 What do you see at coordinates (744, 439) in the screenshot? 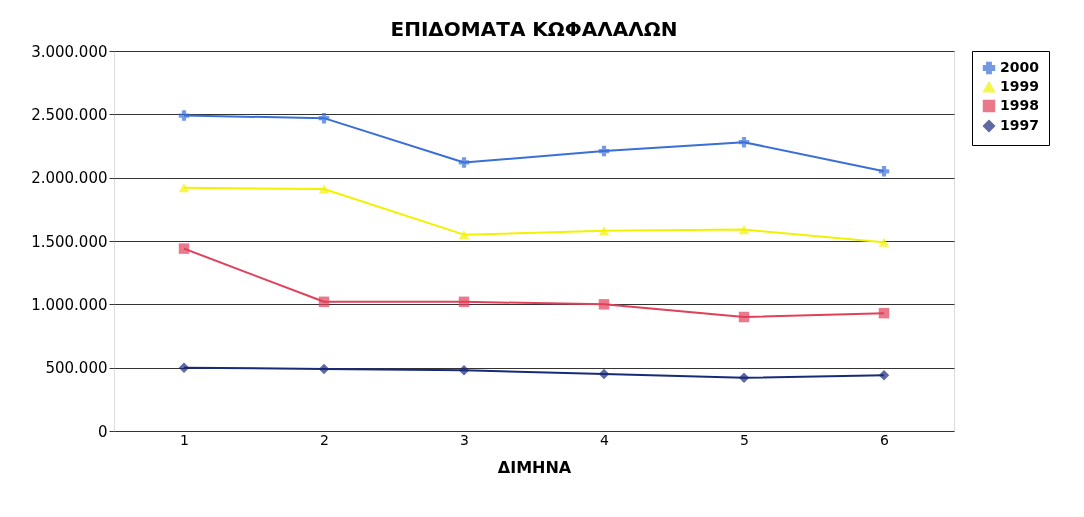
I see `x-tick-label: 5` at bounding box center [744, 439].